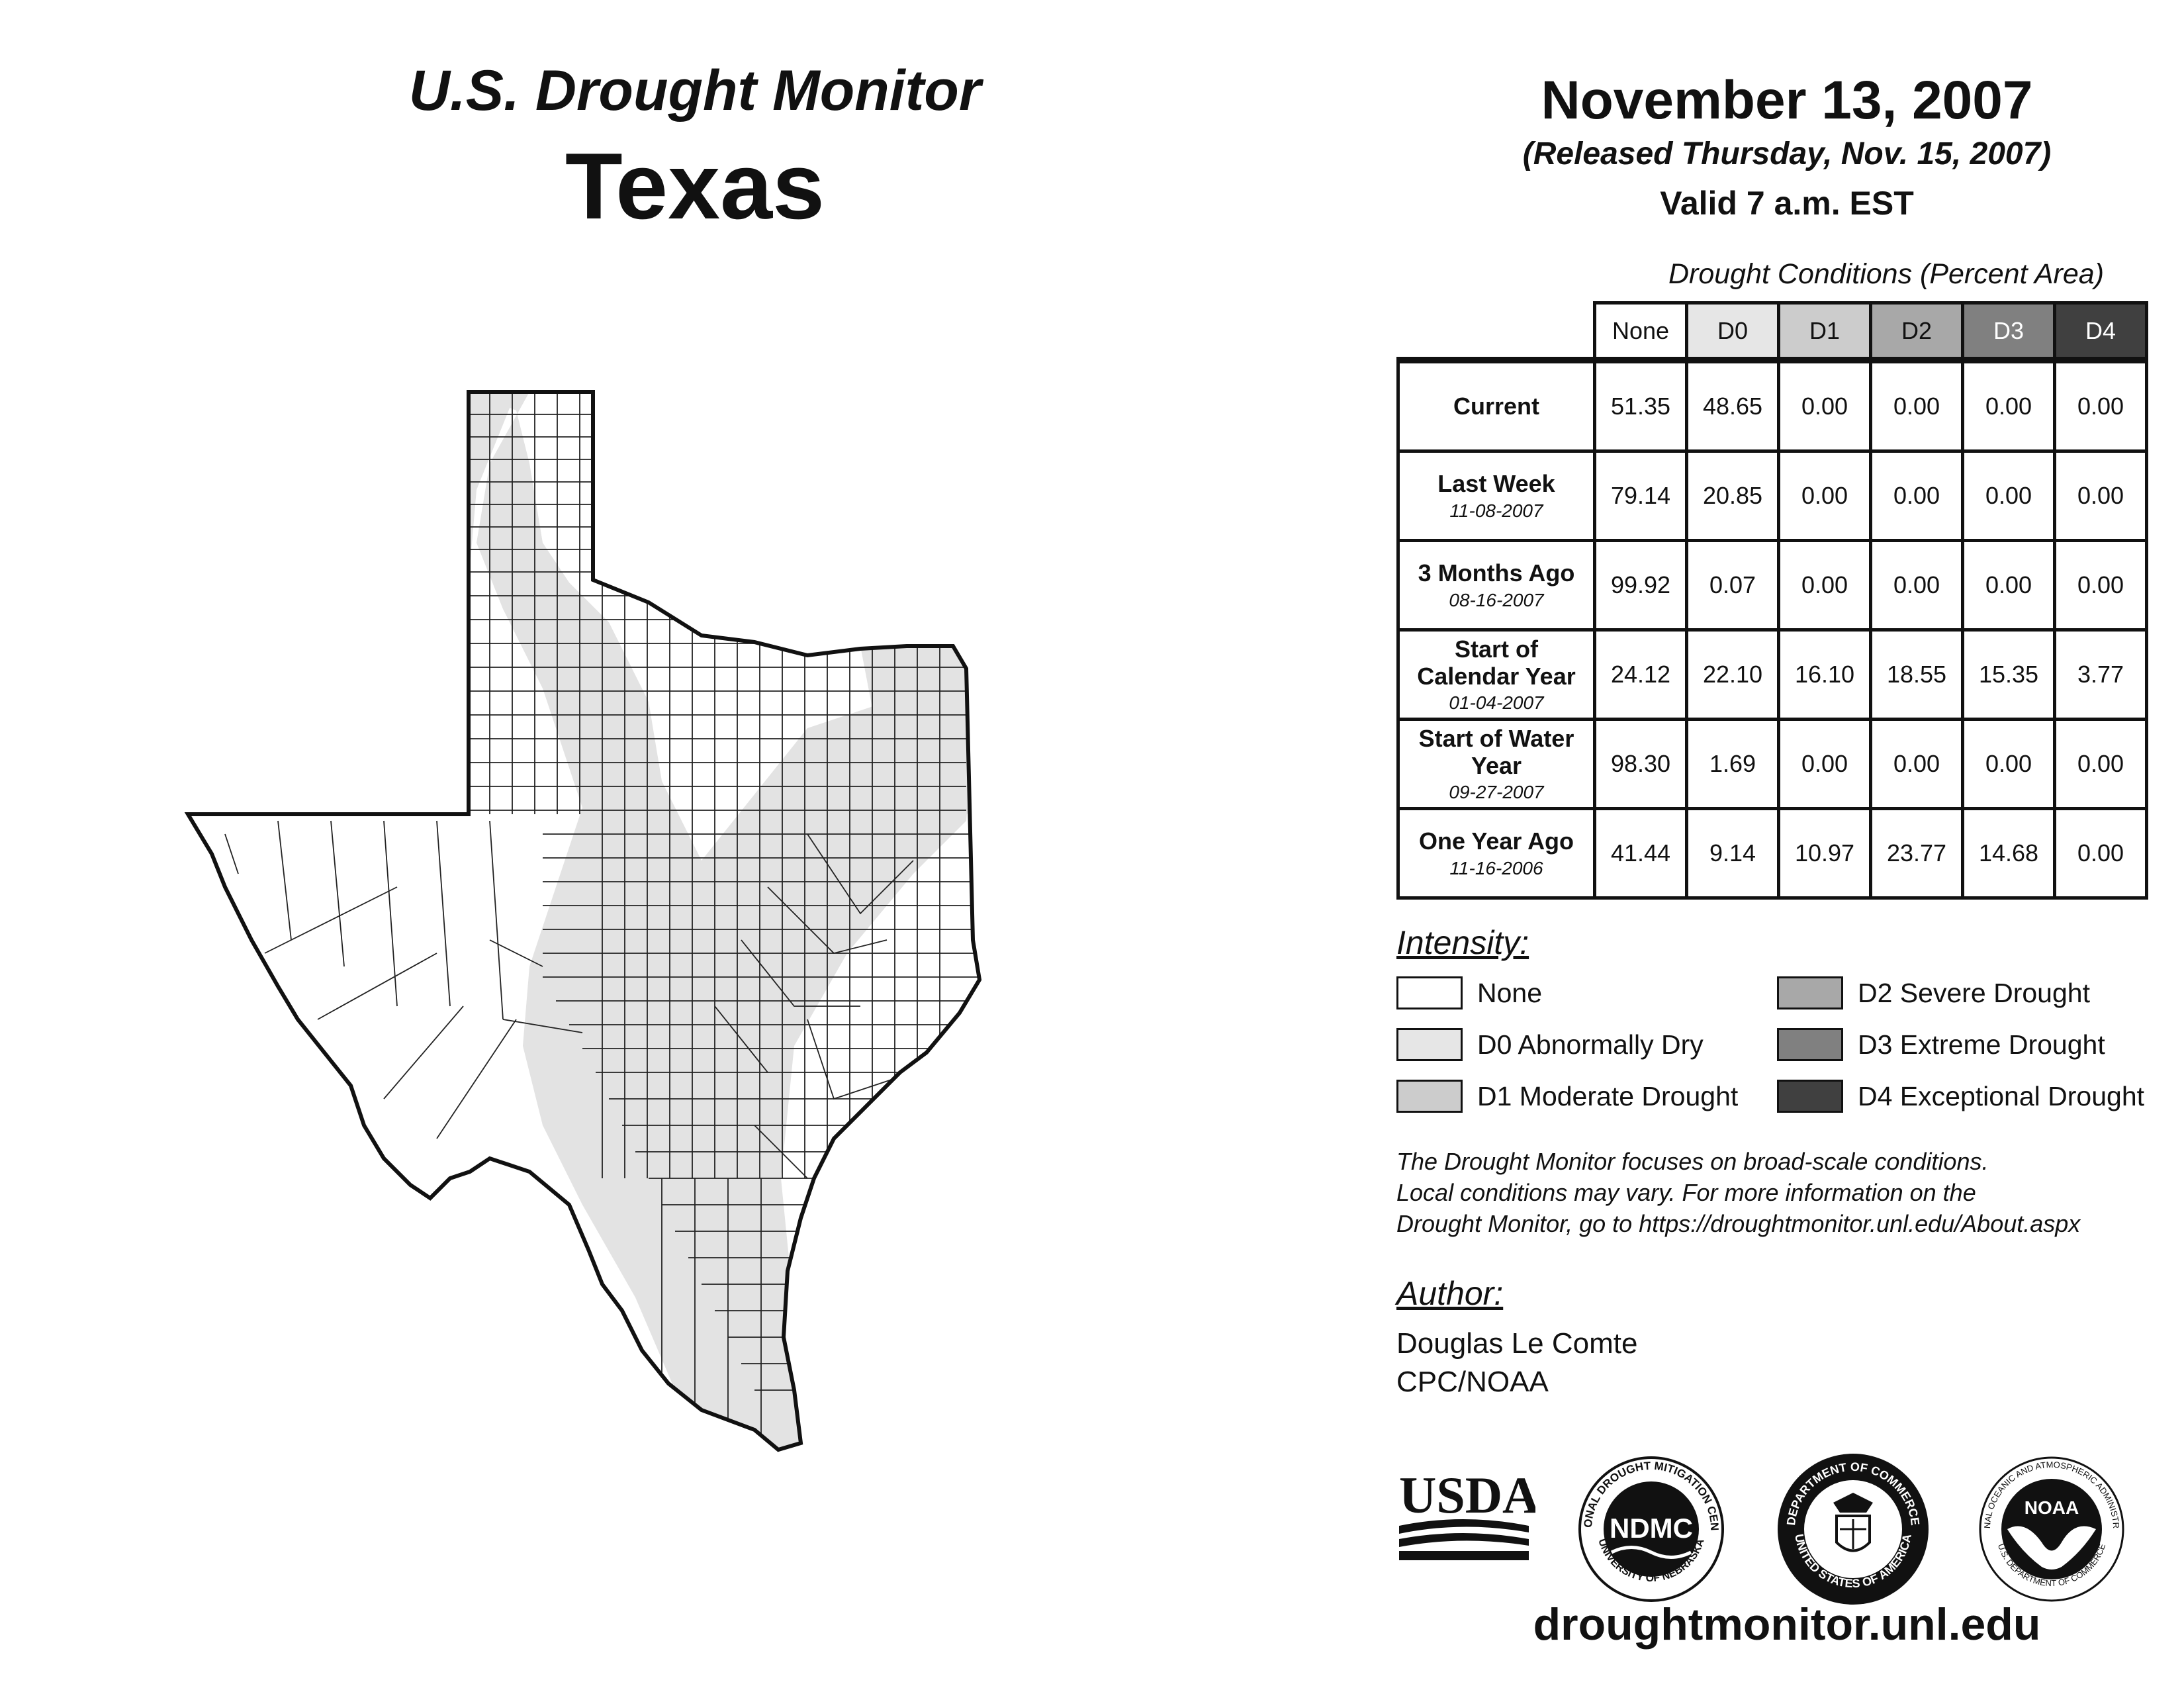  What do you see at coordinates (695, 186) in the screenshot?
I see `state-name: Texas` at bounding box center [695, 186].